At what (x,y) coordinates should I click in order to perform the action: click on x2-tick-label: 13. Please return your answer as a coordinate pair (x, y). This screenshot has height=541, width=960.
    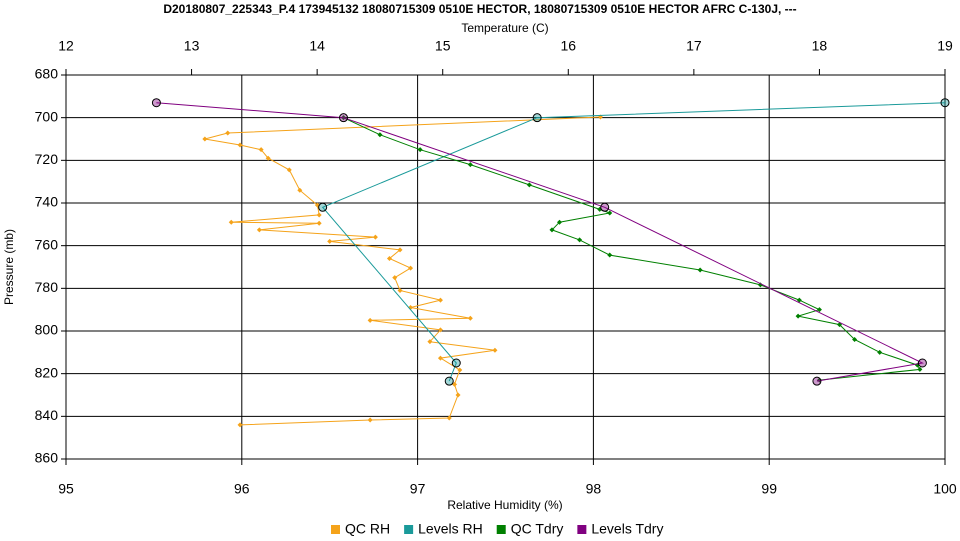
    Looking at the image, I should click on (192, 46).